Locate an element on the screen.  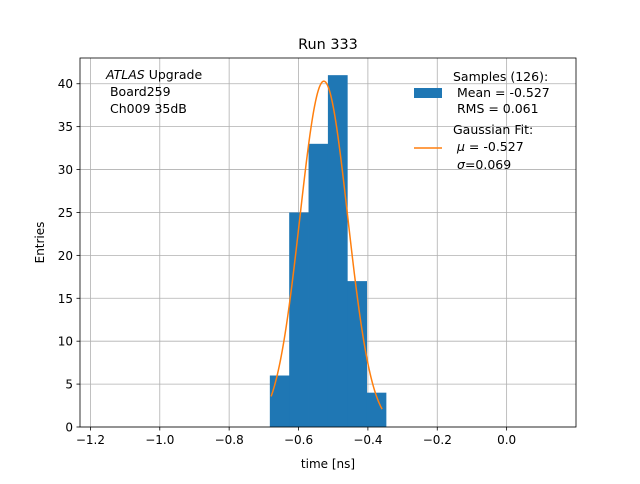
x-tick-label: −0.4 is located at coordinates (367, 440).